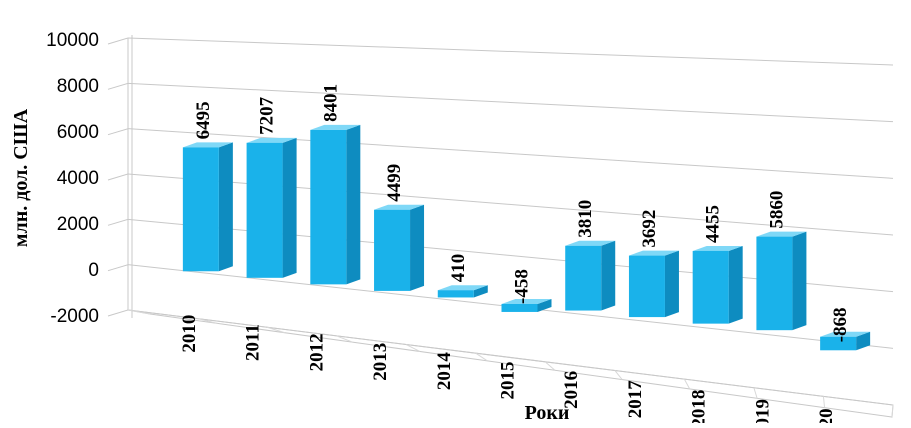 The height and width of the screenshot is (428, 911). What do you see at coordinates (21, 177) in the screenshot?
I see `y-axis-title: млн. дол. США` at bounding box center [21, 177].